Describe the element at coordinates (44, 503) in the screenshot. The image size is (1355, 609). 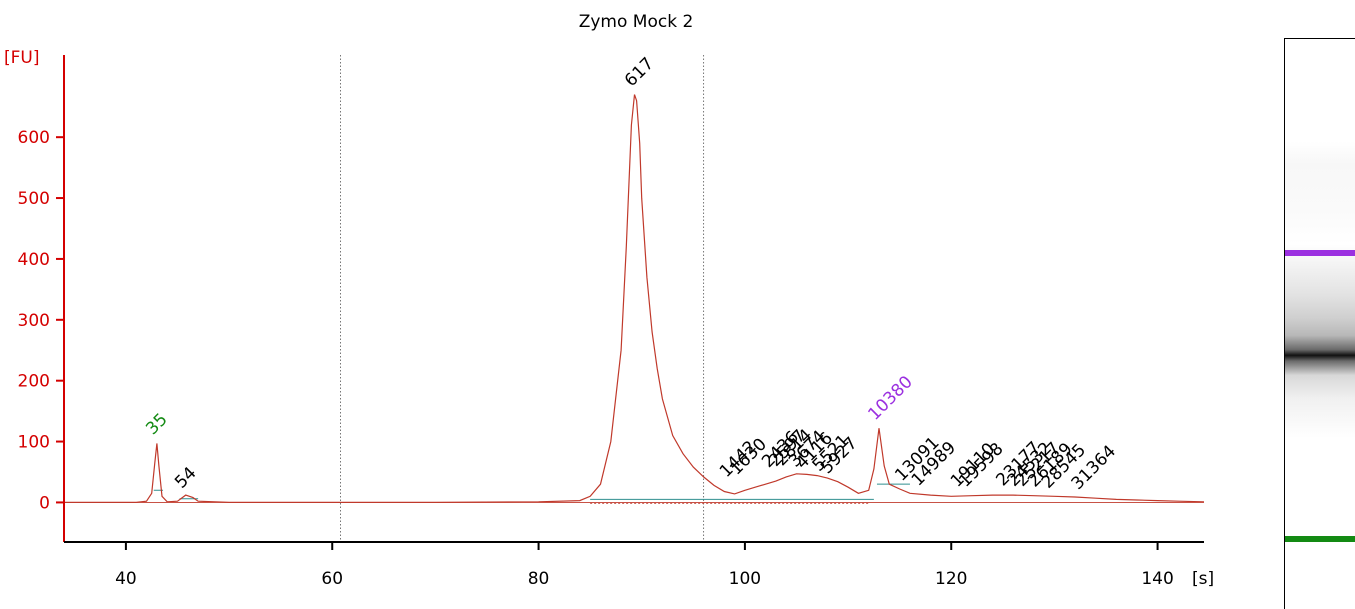
I see `y-tick-label: 0` at that location.